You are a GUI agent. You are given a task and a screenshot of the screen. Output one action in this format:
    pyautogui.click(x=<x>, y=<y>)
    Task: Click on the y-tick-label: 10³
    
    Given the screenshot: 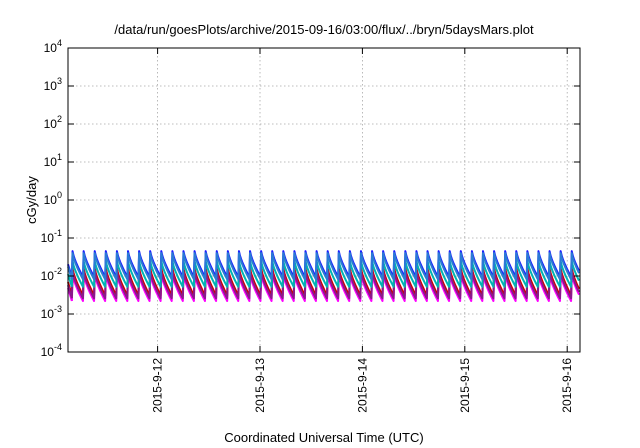 What is the action you would take?
    pyautogui.click(x=53, y=84)
    